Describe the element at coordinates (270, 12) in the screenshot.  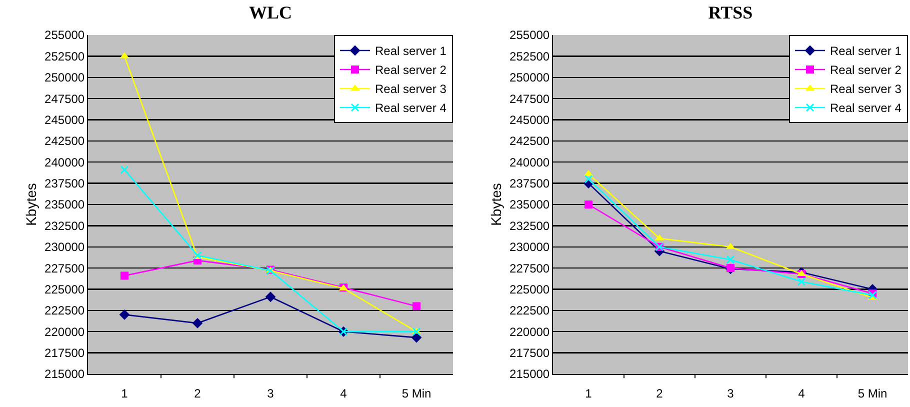
I see `chart-title: WLC` at that location.